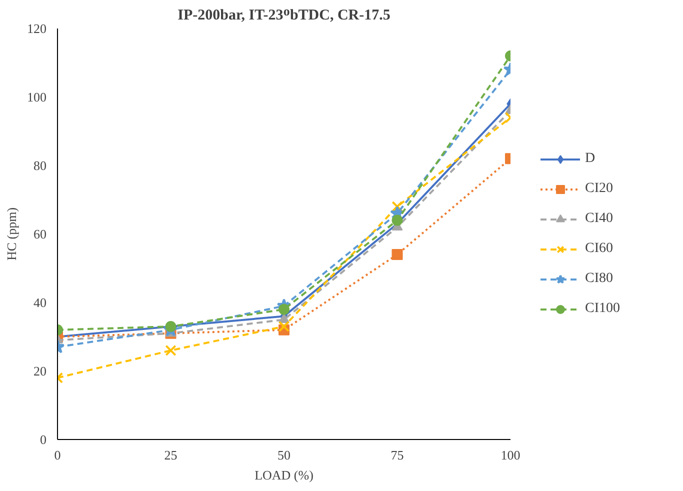 This screenshot has width=683, height=491. Describe the element at coordinates (57, 455) in the screenshot. I see `x-tick-label: 0` at that location.